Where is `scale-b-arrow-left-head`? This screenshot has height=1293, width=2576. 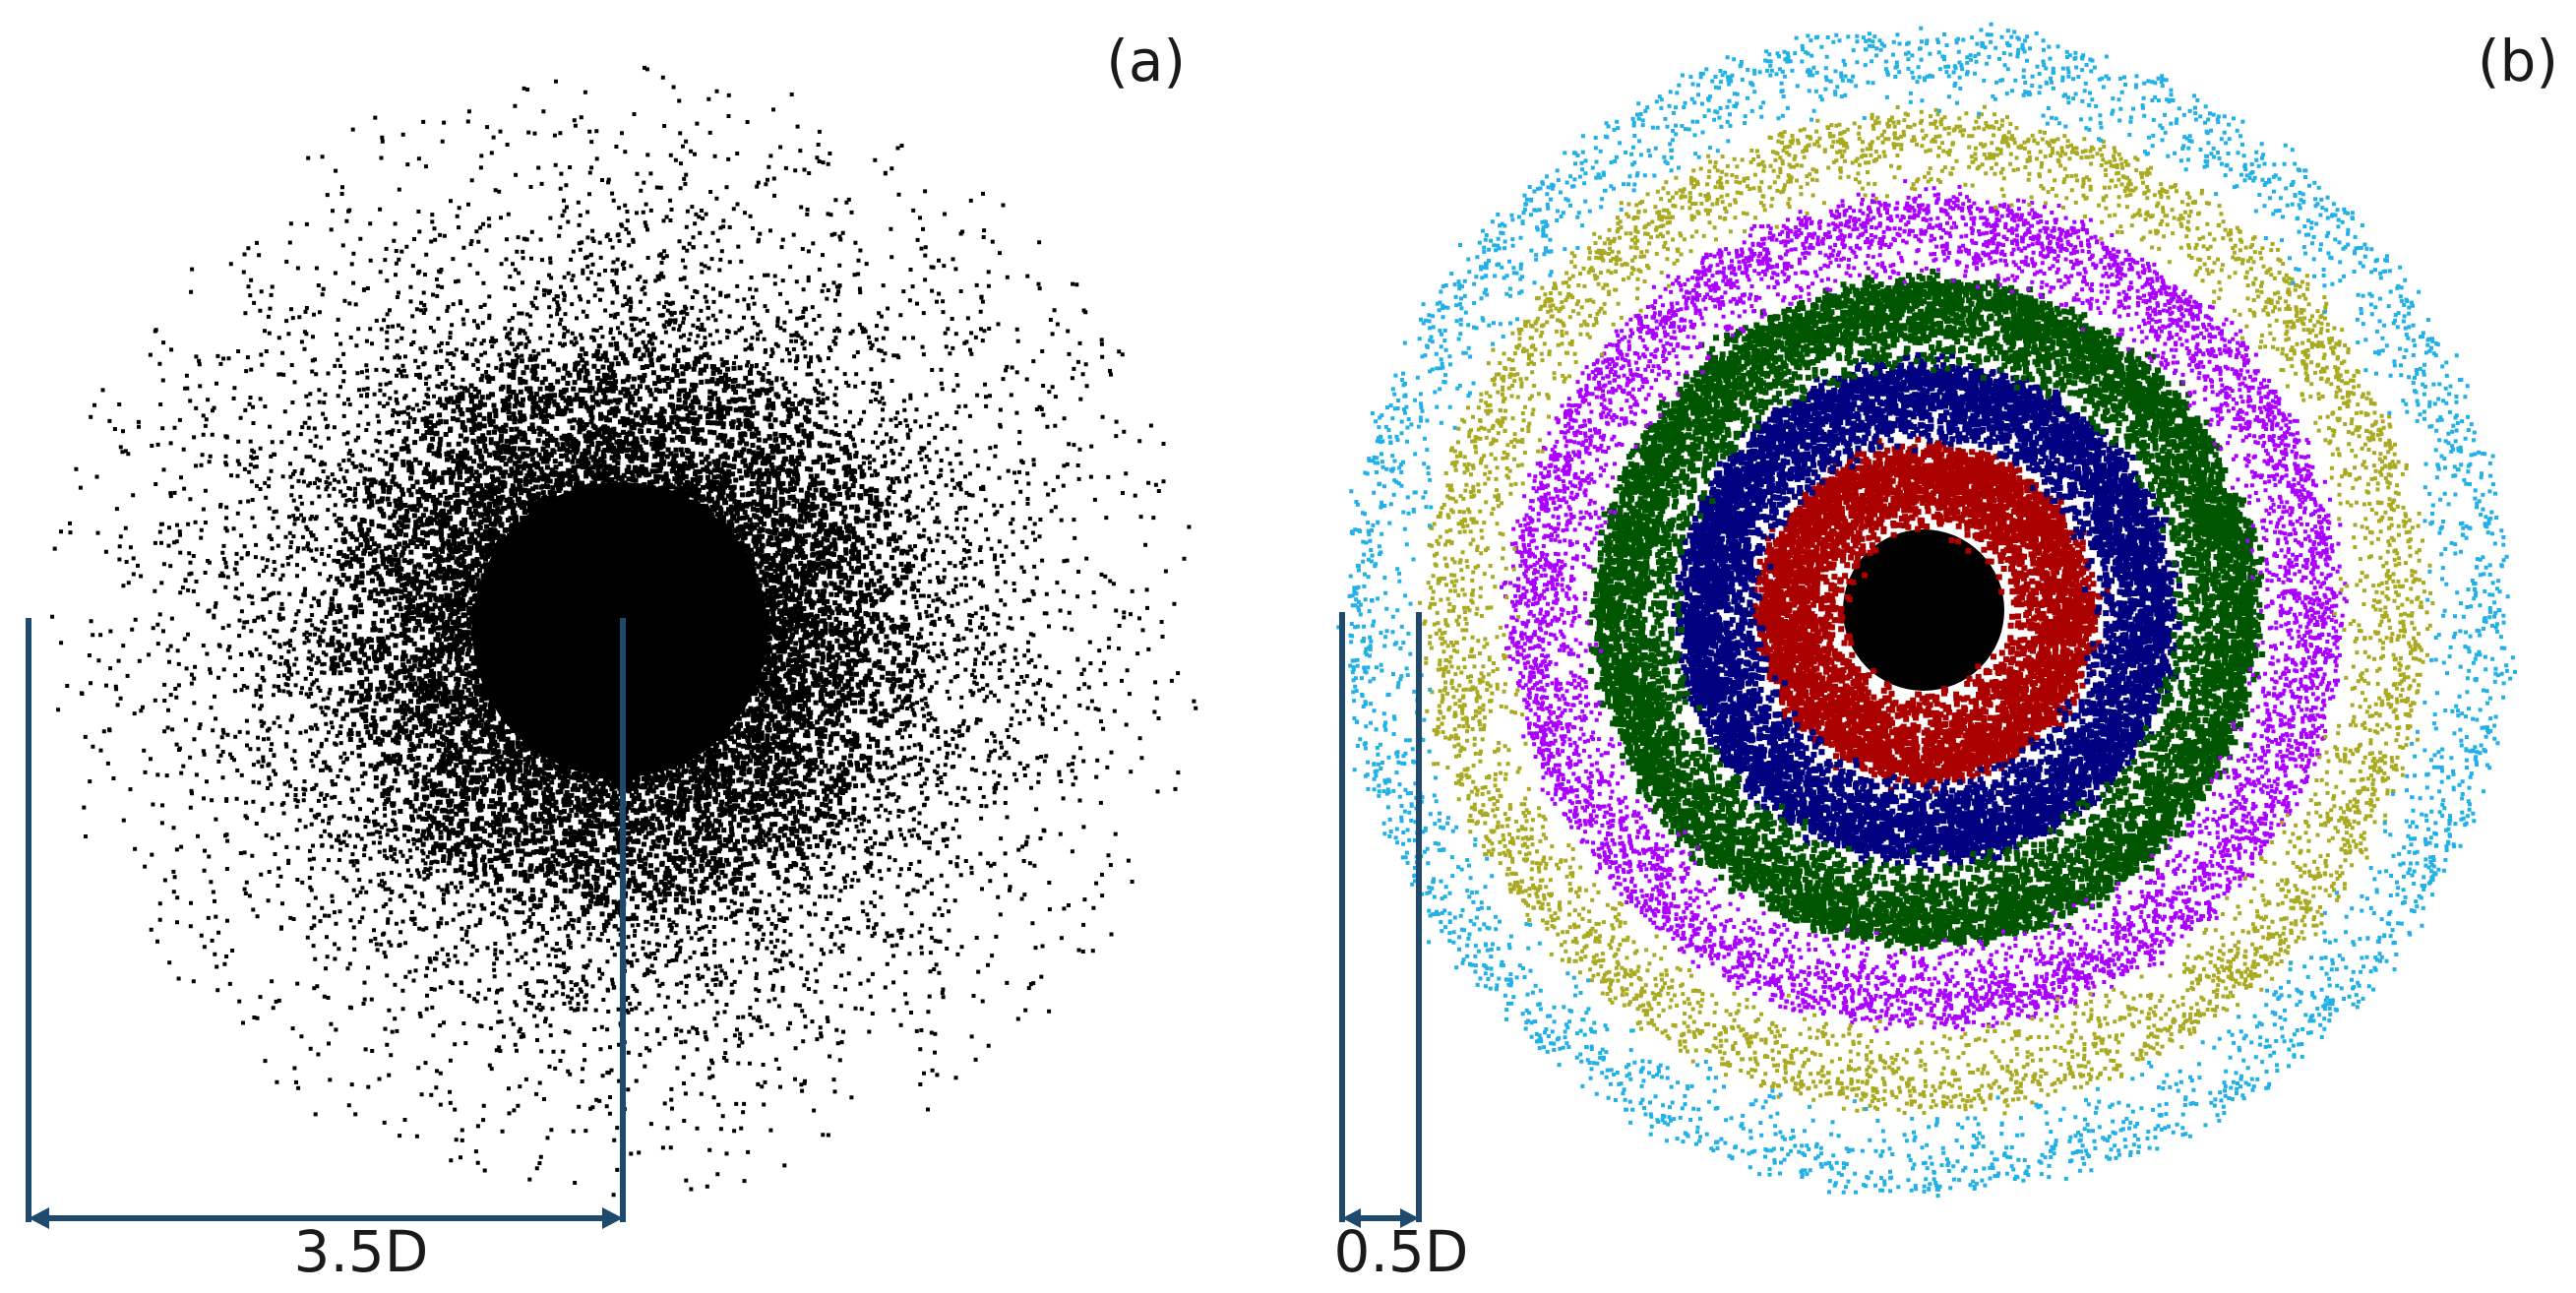
scale-b-arrow-left-head is located at coordinates (1351, 1218).